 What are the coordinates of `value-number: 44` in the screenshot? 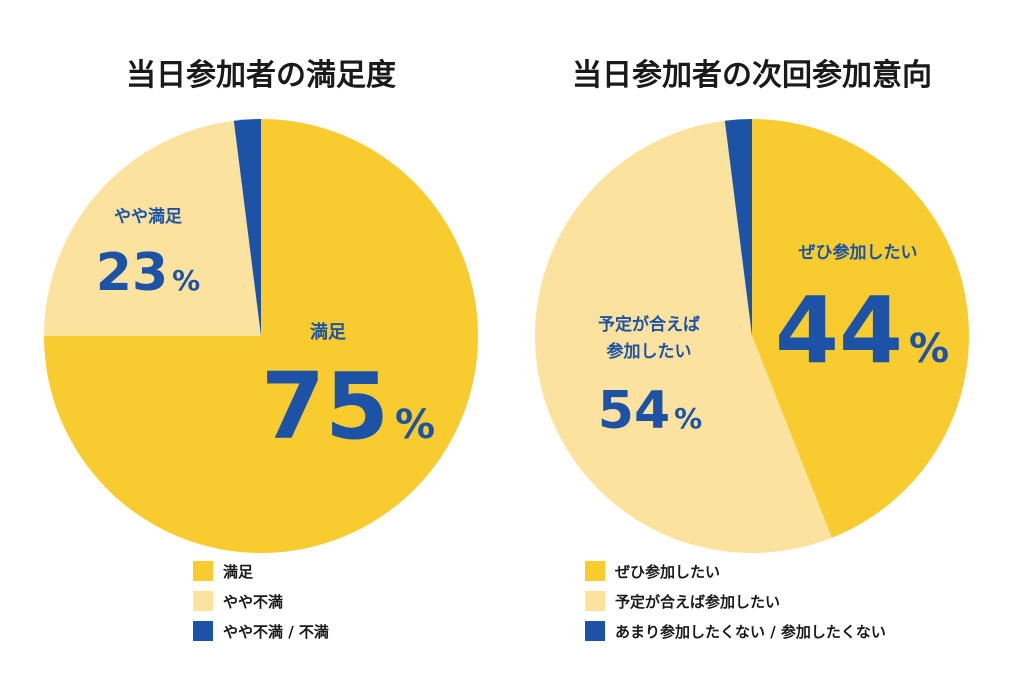 It's located at (839, 330).